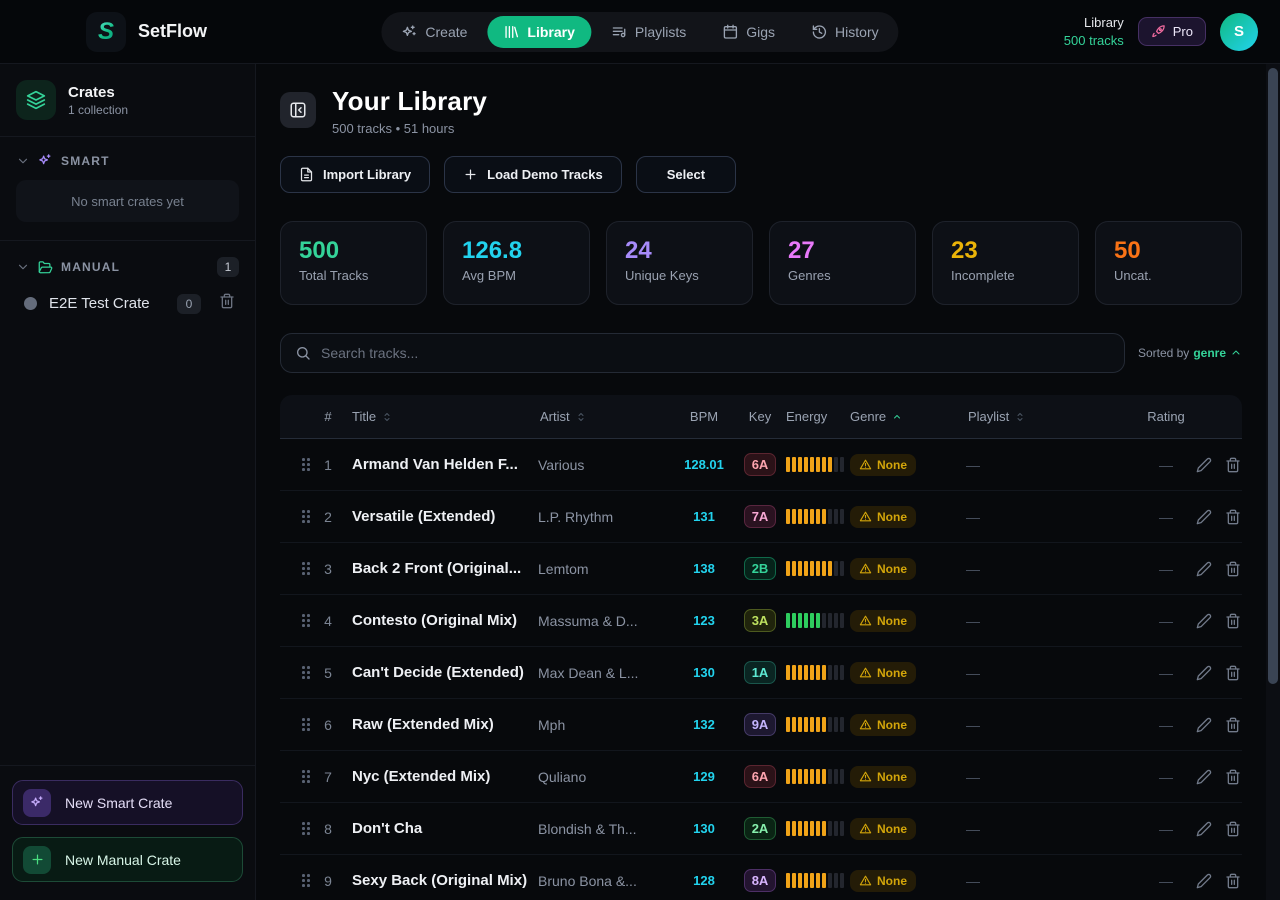  Describe the element at coordinates (328, 880) in the screenshot. I see `row-number: 9` at that location.